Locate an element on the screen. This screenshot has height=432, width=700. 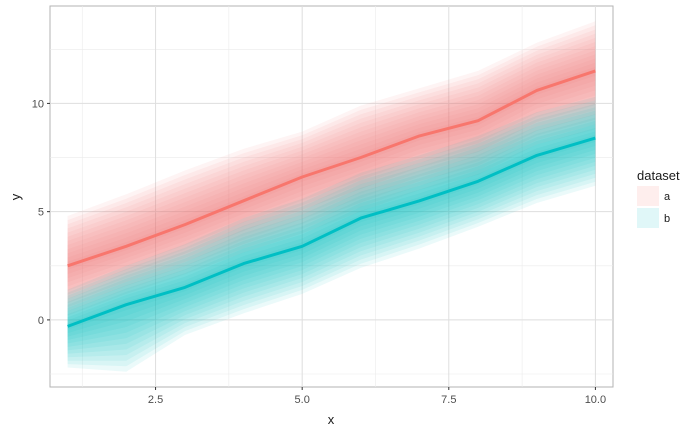
legend-title: dataset is located at coordinates (658, 175).